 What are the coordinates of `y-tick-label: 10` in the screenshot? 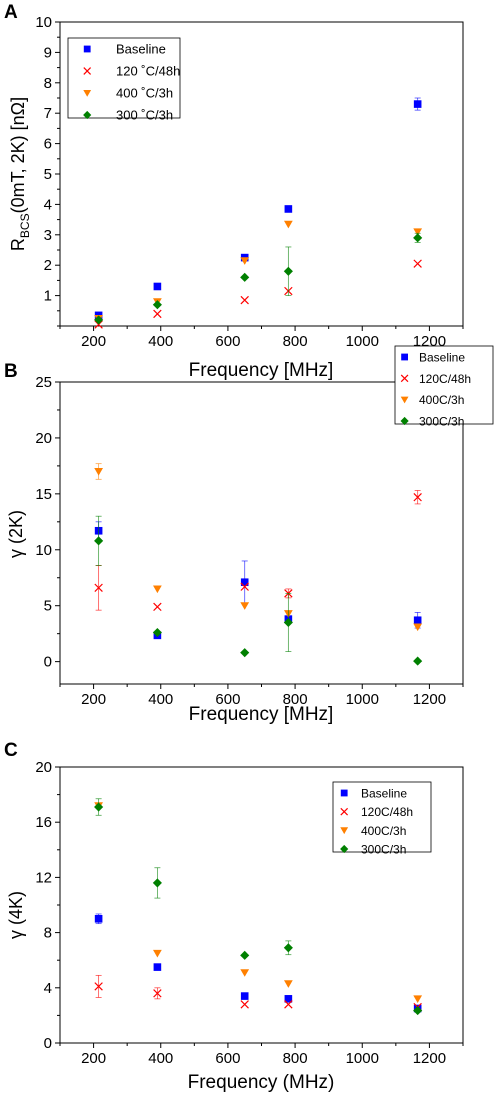 It's located at (43, 22).